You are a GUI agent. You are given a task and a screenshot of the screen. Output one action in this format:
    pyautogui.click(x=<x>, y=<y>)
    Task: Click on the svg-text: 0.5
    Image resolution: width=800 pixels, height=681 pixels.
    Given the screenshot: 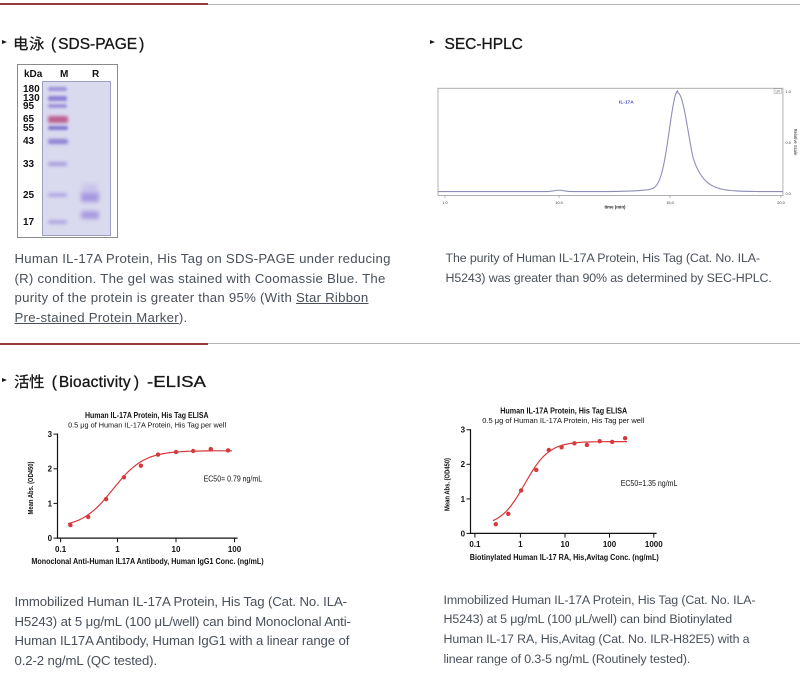 What is the action you would take?
    pyautogui.click(x=788, y=143)
    